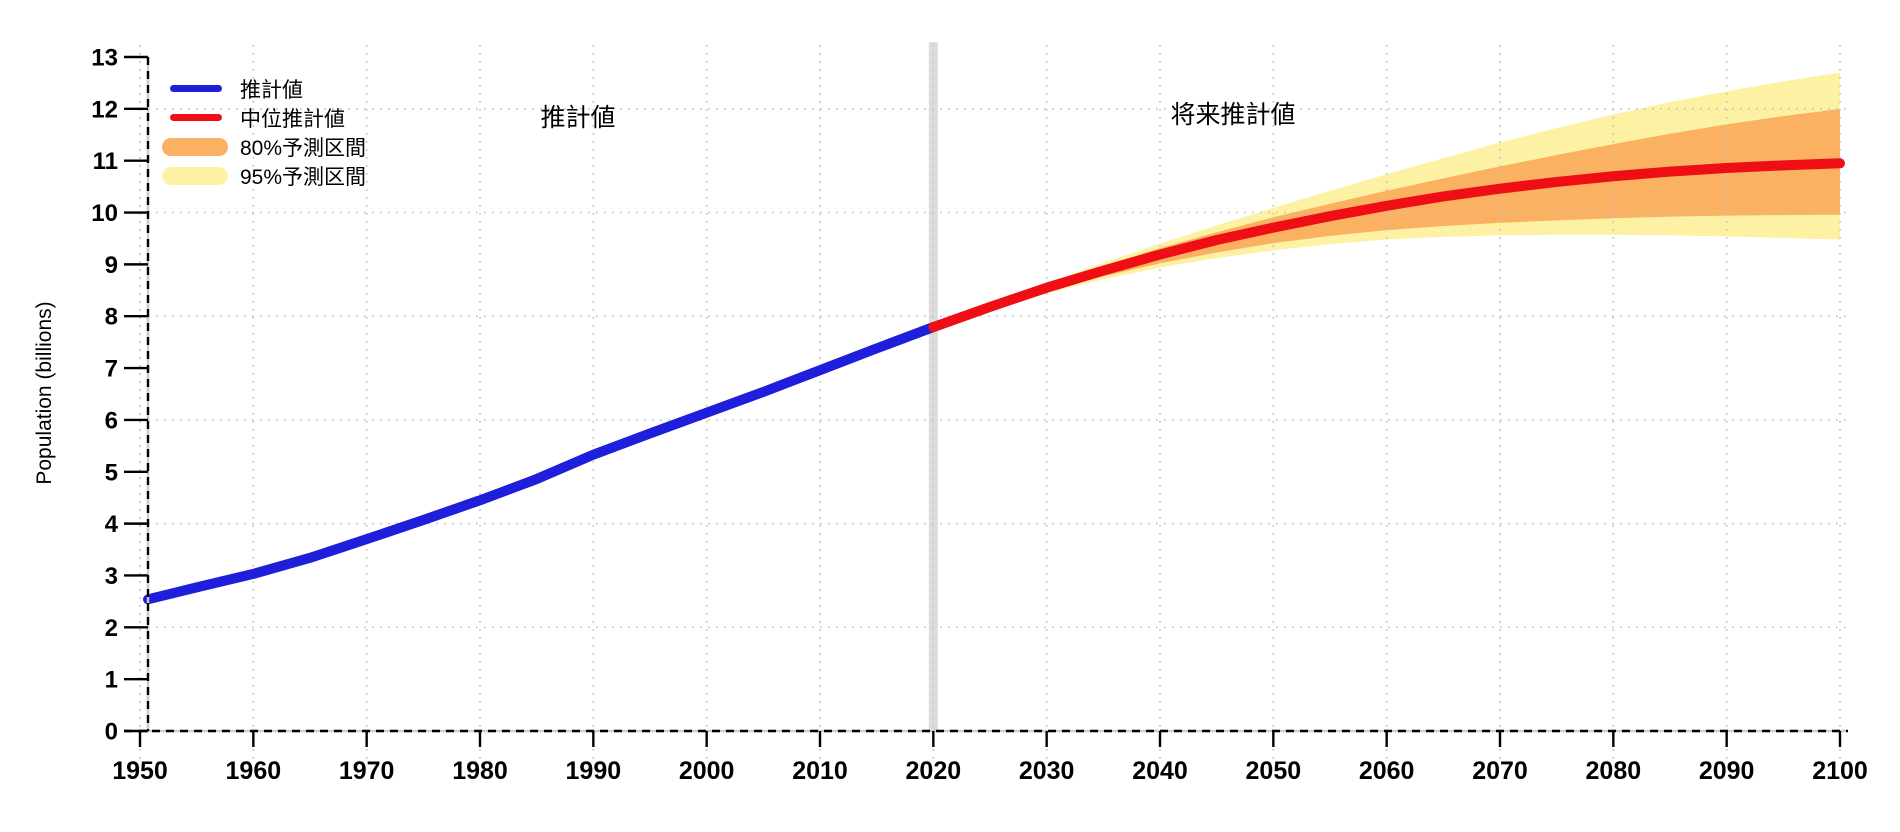  I want to click on legend-label-historical: 推計値, so click(271, 90).